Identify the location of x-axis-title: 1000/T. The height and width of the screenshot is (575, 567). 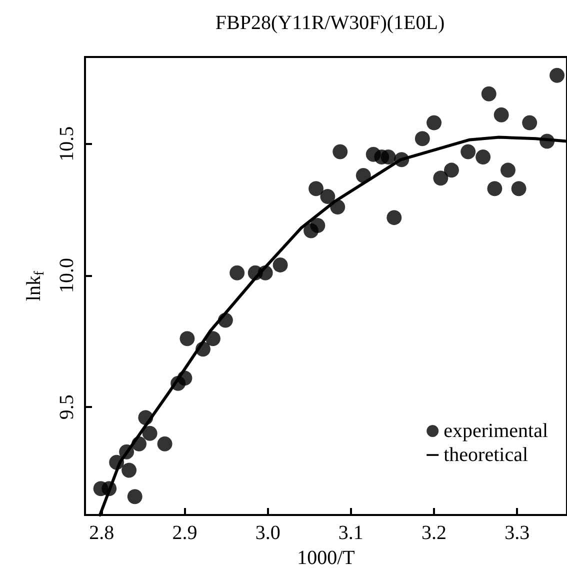
(326, 557).